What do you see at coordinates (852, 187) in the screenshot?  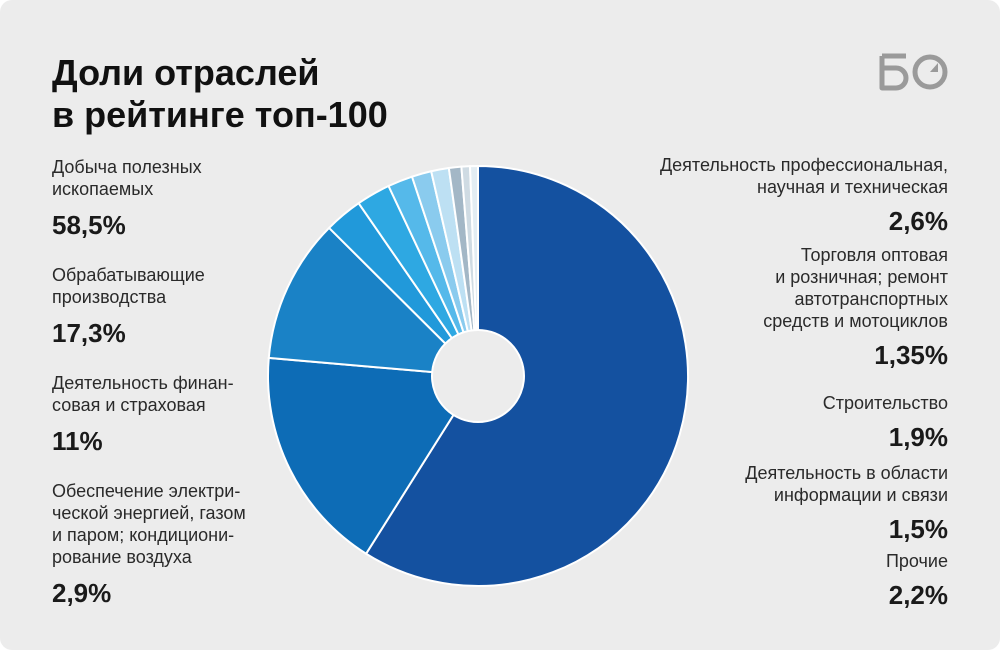 I see `label-name-line: научная и техническая` at bounding box center [852, 187].